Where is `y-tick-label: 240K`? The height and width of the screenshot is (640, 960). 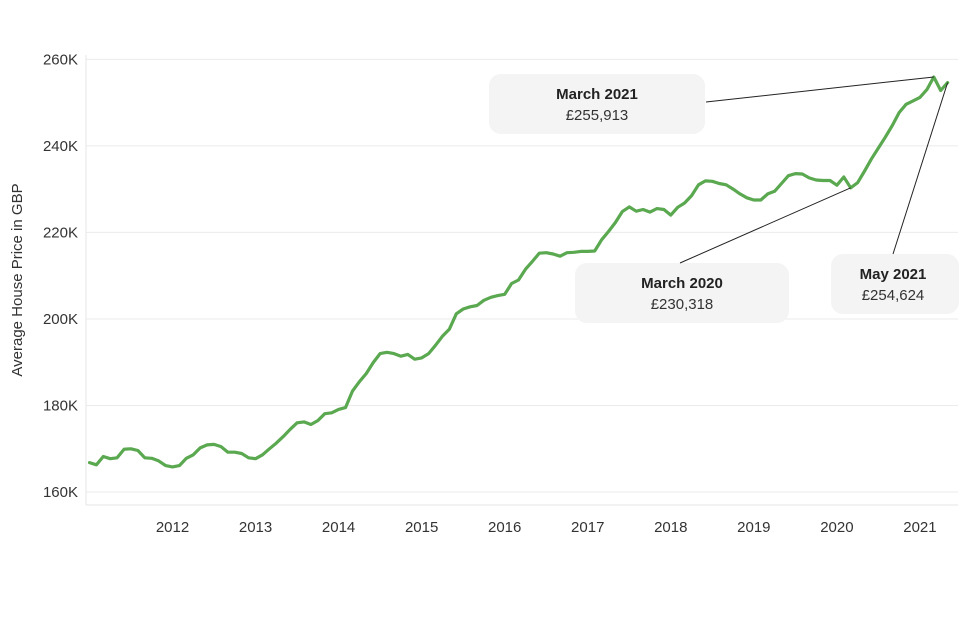
y-tick-label: 240K is located at coordinates (60, 146).